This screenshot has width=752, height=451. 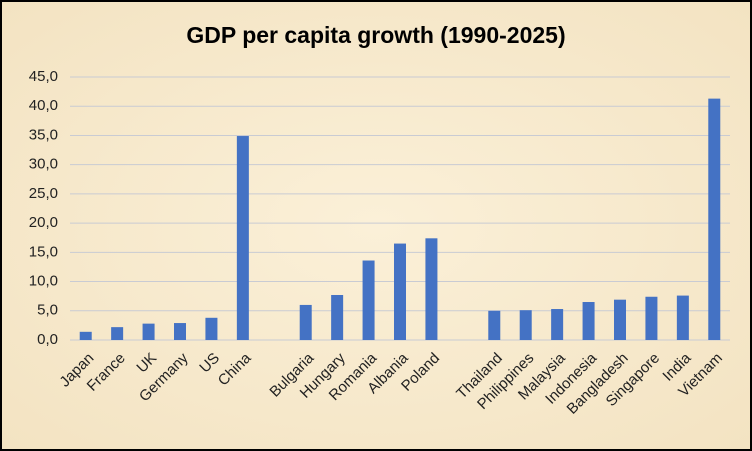 What do you see at coordinates (43, 134) in the screenshot?
I see `y-tick-label: 35,0` at bounding box center [43, 134].